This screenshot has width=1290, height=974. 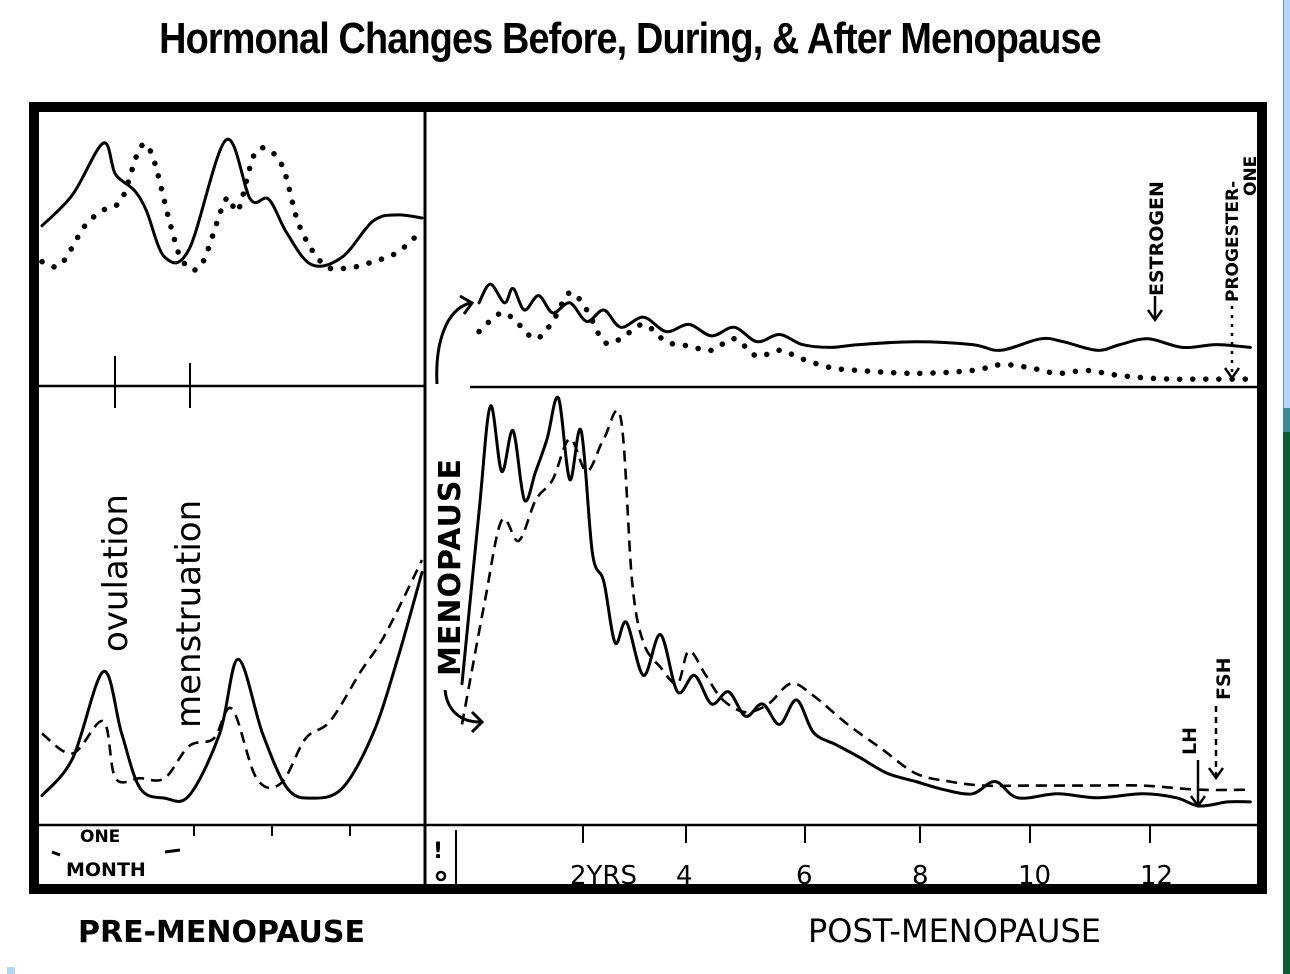 I want to click on pre-progesterone-line, so click(x=232, y=206).